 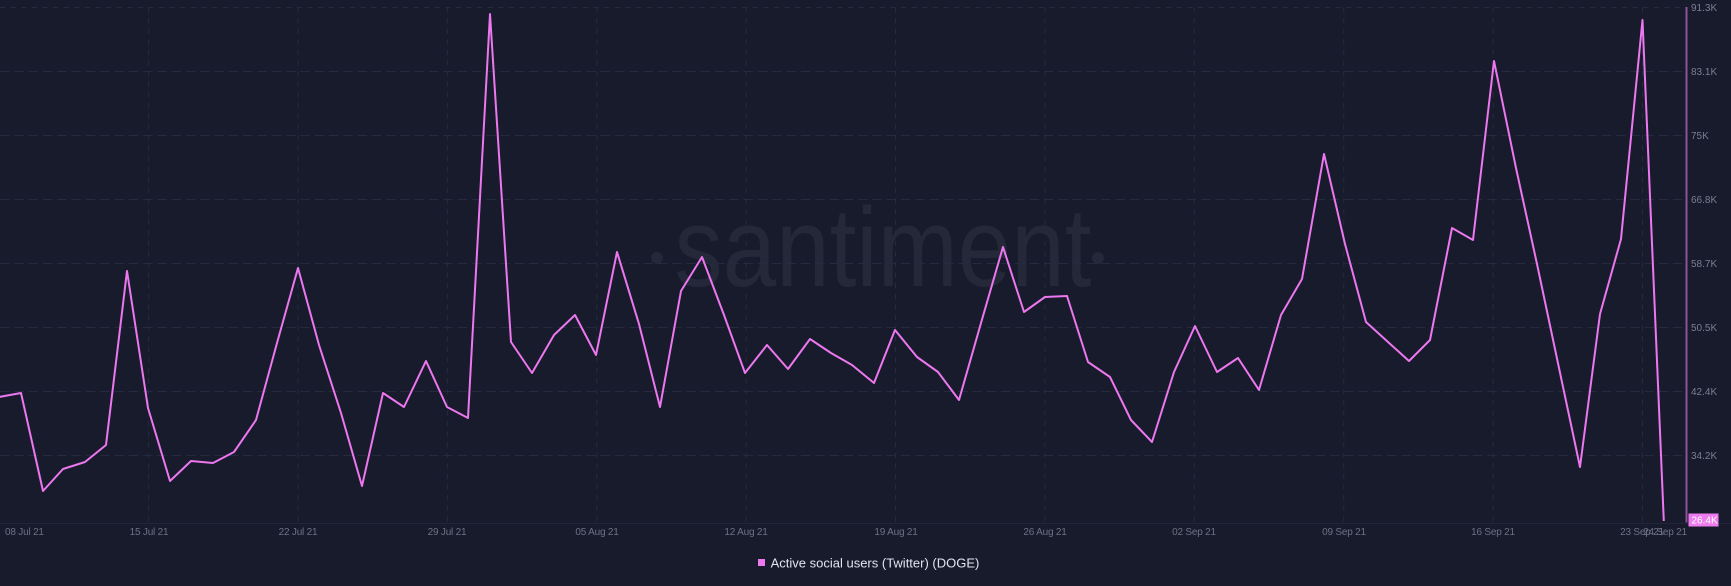 I want to click on svg-text: 23 Sep 21, so click(x=1642, y=532).